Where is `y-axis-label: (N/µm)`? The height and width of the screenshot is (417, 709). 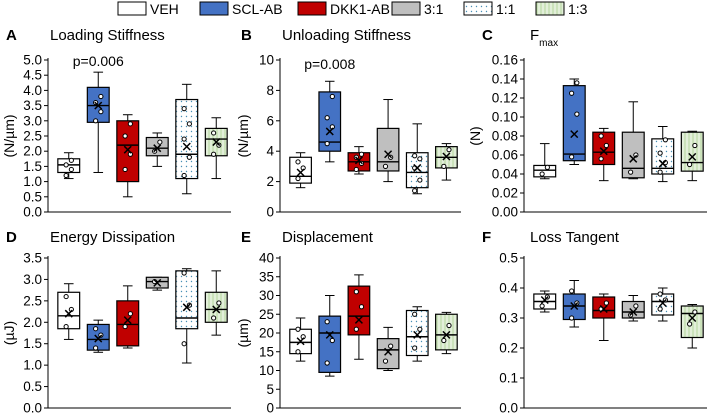
y-axis-label: (N/µm) is located at coordinates (243, 135).